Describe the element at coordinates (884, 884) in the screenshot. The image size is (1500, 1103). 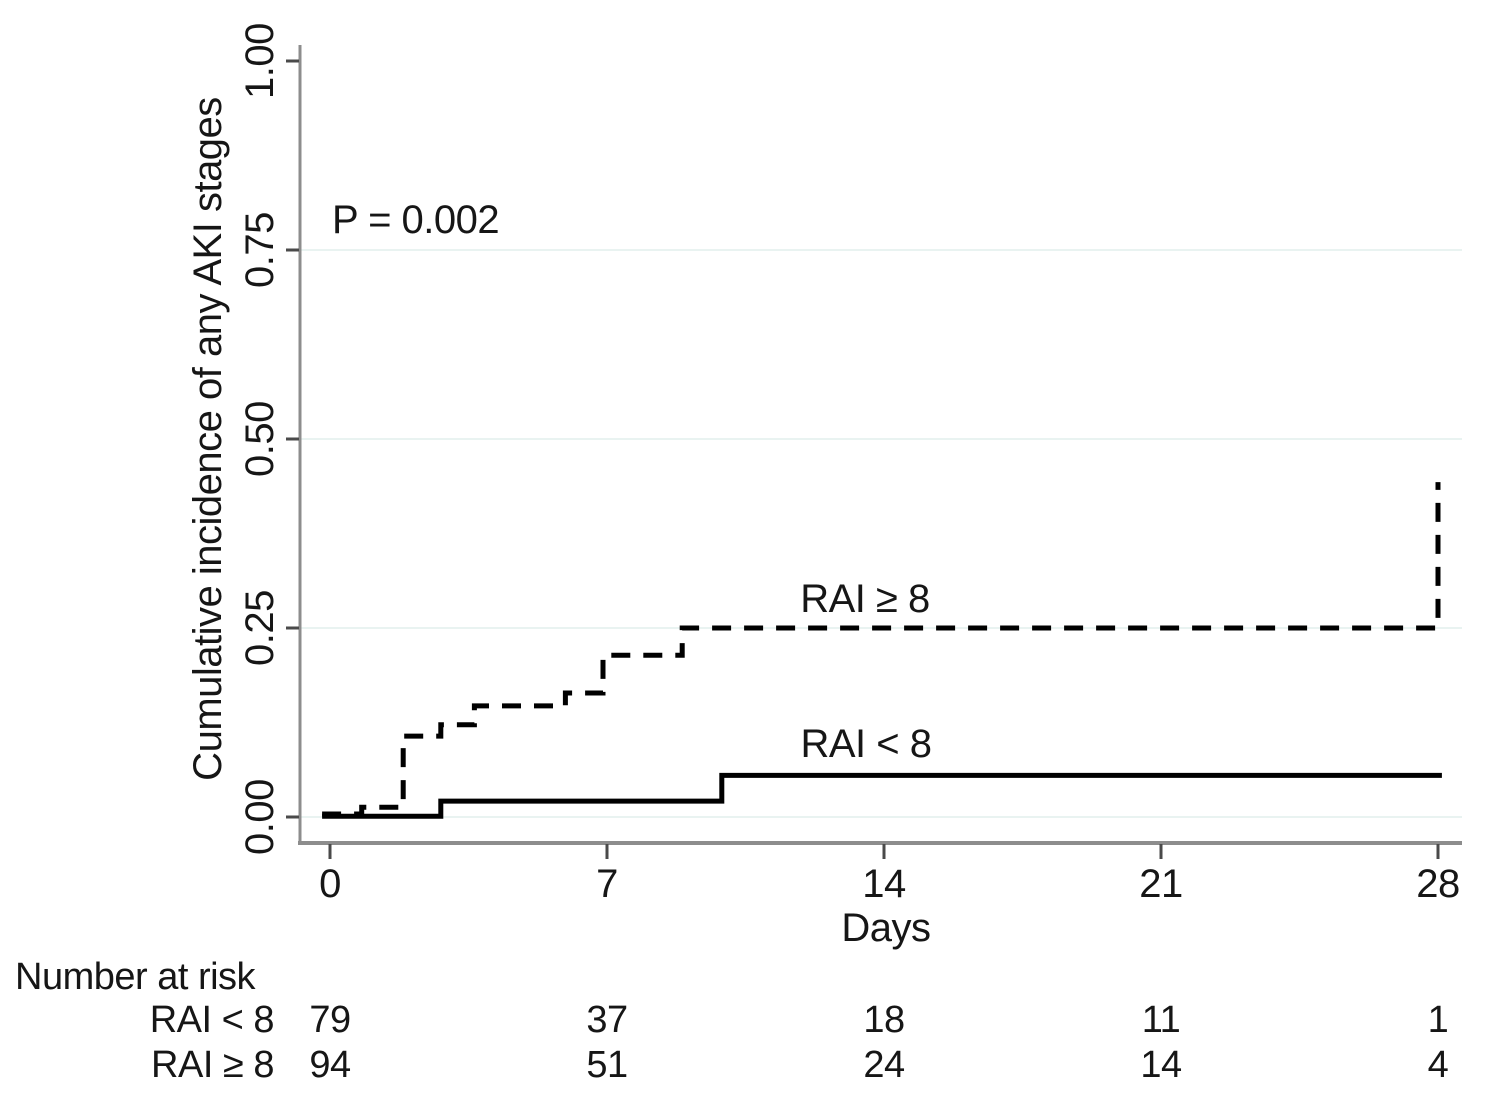
I see `x-tick-label: 14` at that location.